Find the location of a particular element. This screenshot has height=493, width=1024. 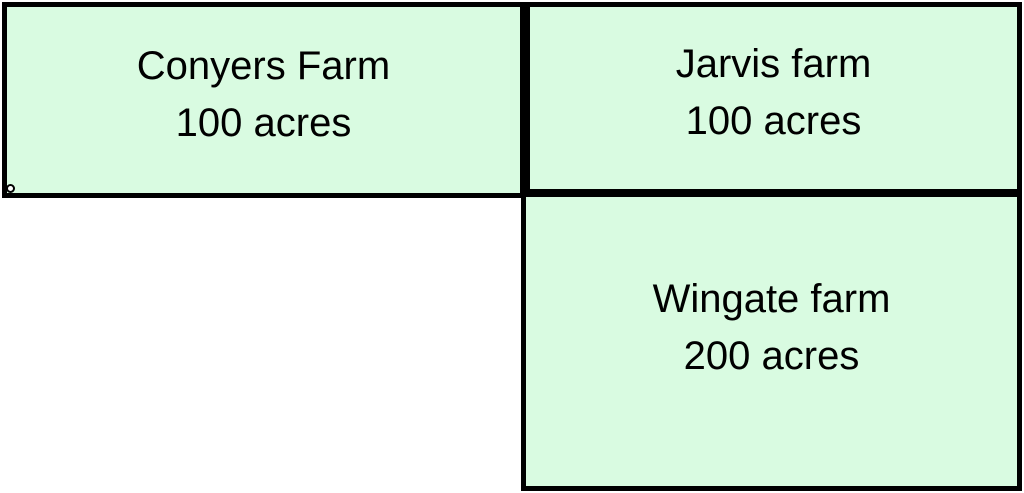

farm-name: Wingate farm is located at coordinates (771, 298).